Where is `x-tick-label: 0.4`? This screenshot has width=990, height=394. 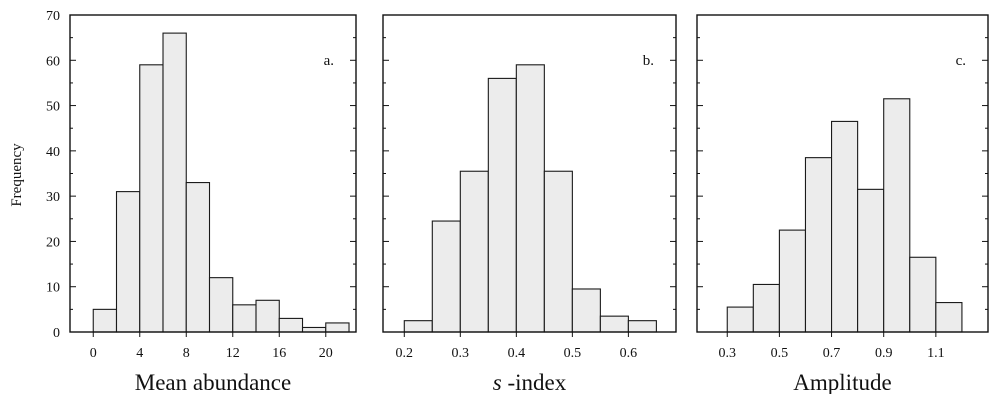 x-tick-label: 0.4 is located at coordinates (517, 353).